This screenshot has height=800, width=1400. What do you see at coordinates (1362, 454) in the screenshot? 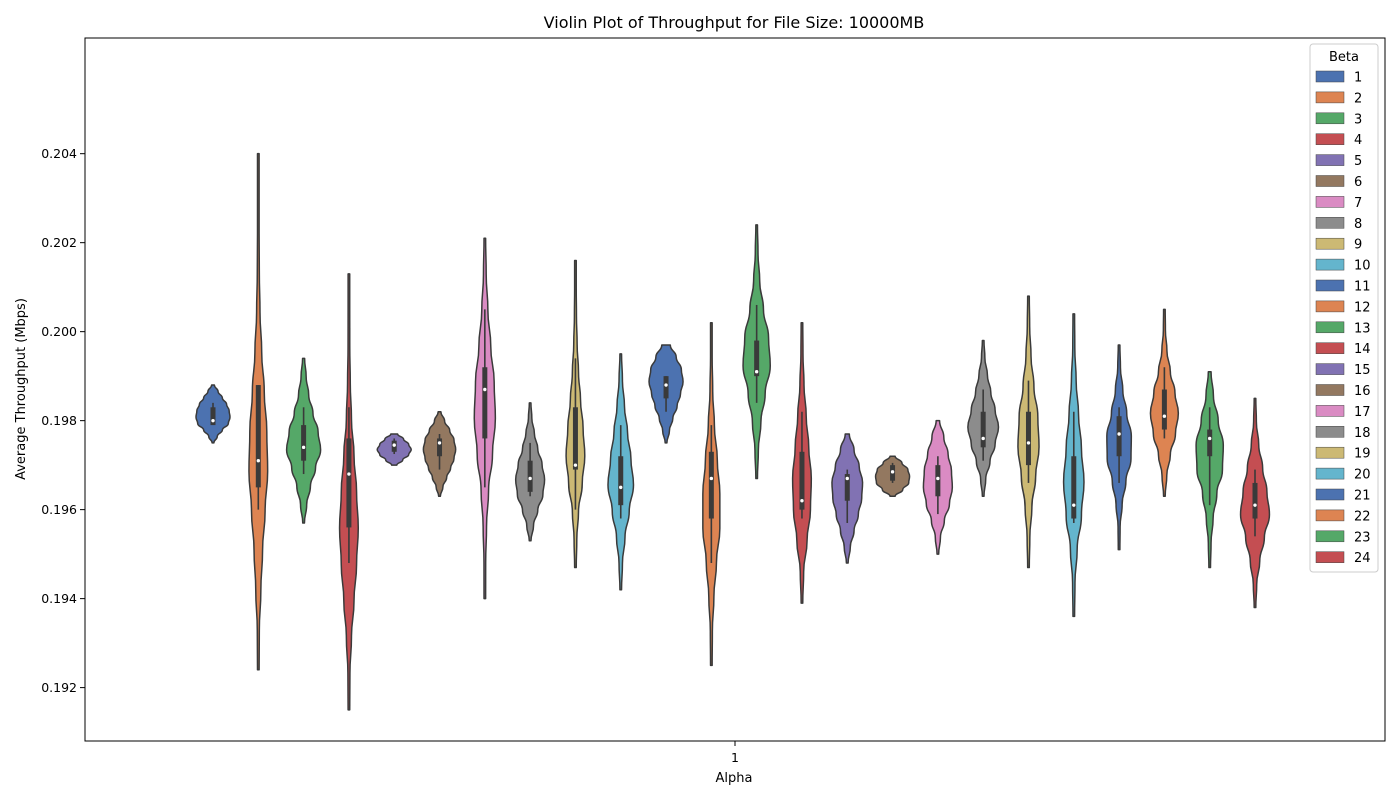
I see `legend-label: 19` at bounding box center [1362, 454].